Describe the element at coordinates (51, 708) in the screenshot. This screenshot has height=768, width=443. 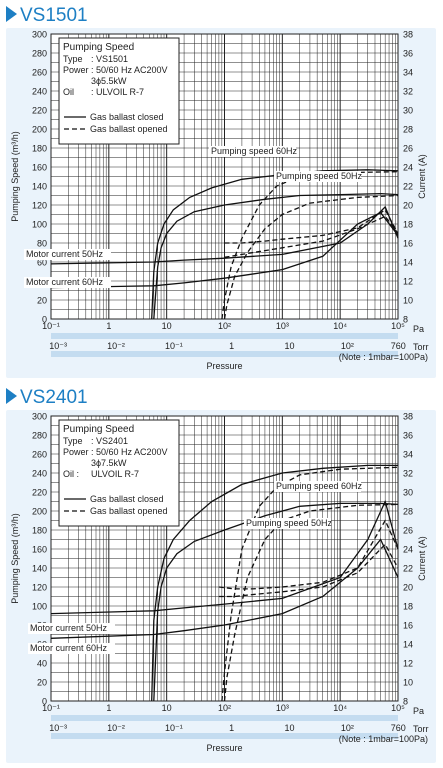
I see `x-tick-label: 10⁻¹` at that location.